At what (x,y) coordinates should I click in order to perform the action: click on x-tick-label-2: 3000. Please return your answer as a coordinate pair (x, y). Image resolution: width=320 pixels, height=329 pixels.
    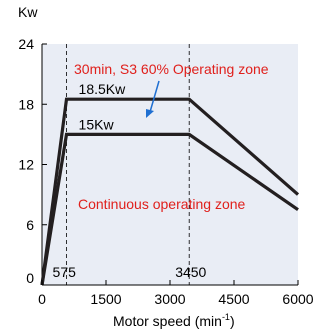
    Looking at the image, I should click on (169, 299).